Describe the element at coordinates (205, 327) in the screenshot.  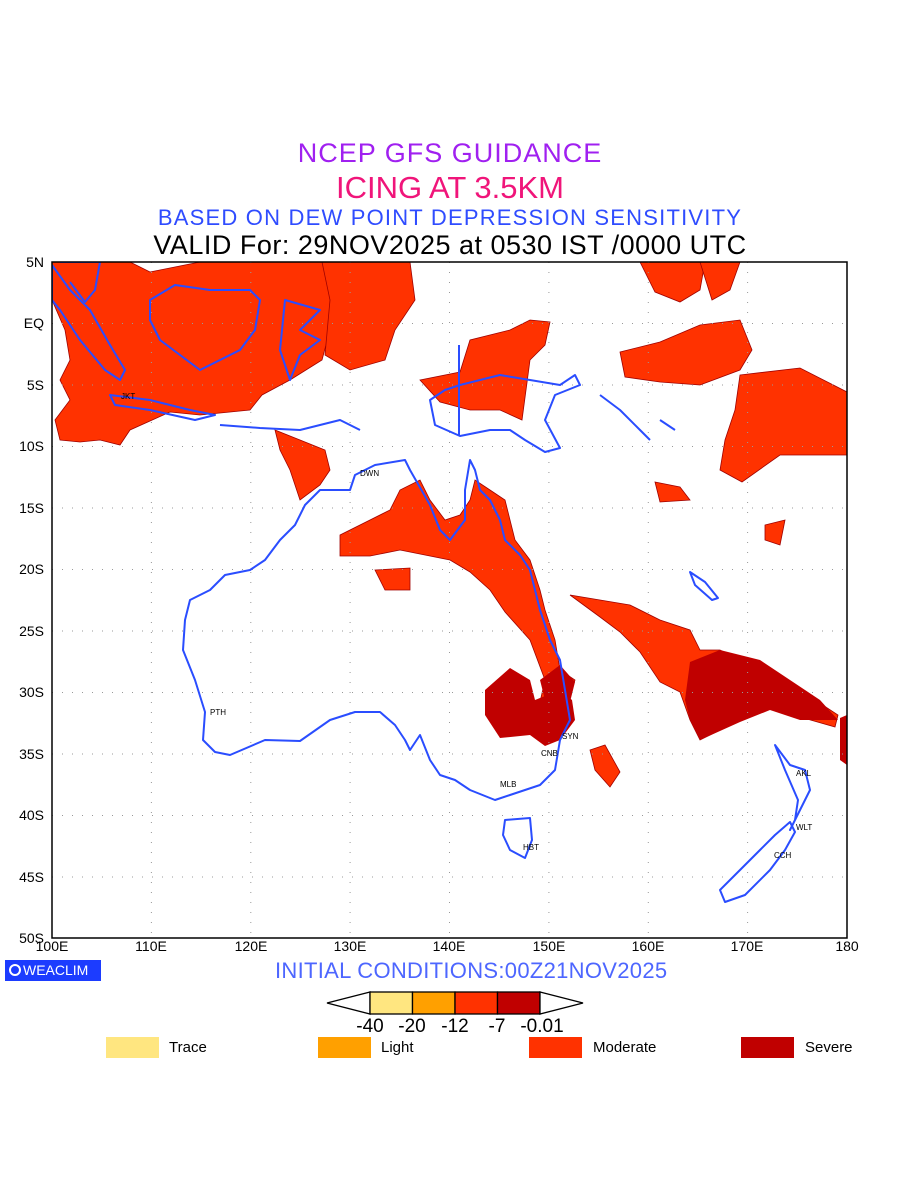
I see `borneo-coast` at that location.